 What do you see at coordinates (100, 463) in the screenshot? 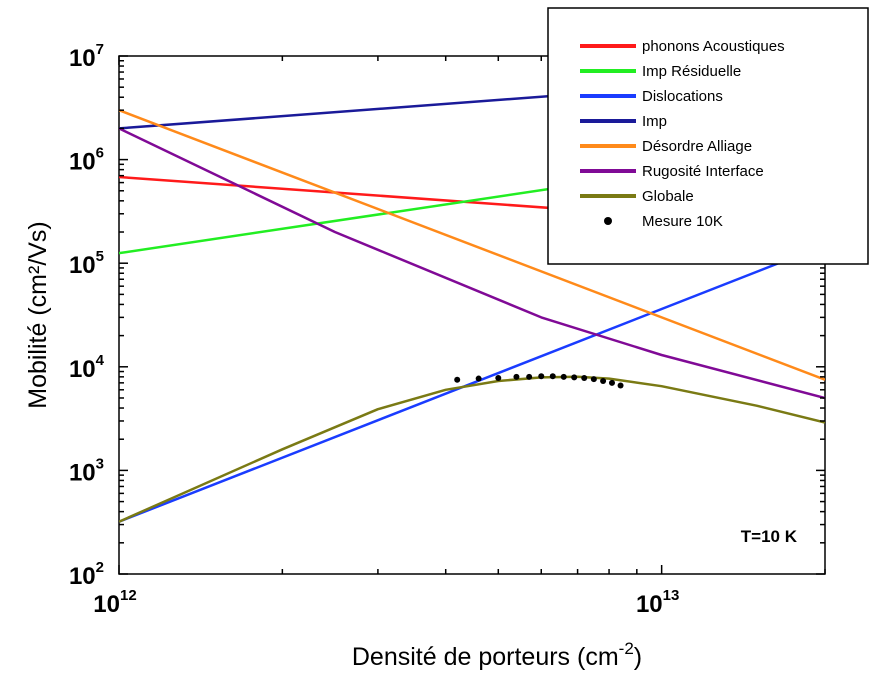
I see `y-tick-label-exp: 3` at bounding box center [100, 463].